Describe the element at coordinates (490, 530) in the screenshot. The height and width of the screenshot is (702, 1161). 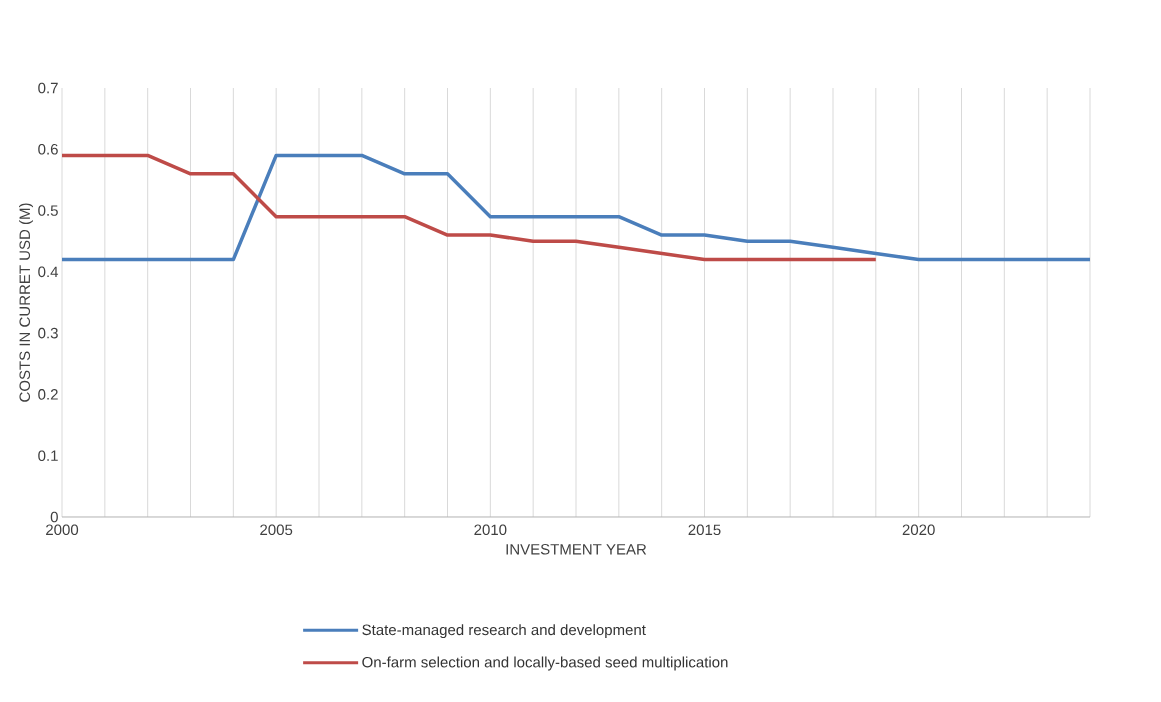
I see `x-tick-label: 2010` at that location.